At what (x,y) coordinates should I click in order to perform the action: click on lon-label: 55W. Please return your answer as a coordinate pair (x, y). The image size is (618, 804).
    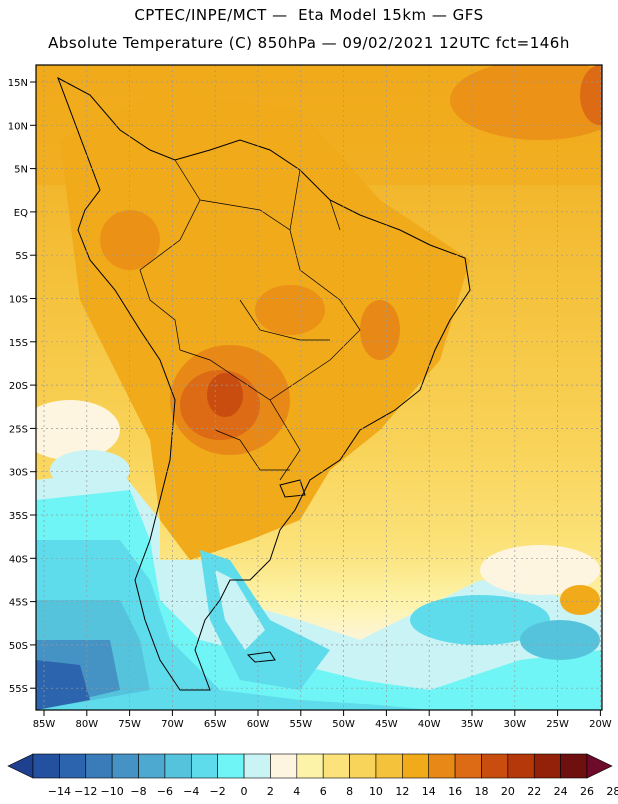
    Looking at the image, I should click on (300, 724).